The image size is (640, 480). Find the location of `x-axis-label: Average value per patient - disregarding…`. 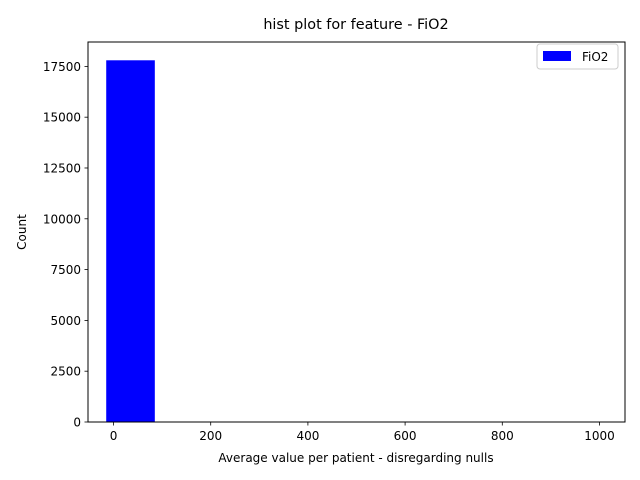

x-axis-label: Average value per patient - disregarding… is located at coordinates (355, 458).